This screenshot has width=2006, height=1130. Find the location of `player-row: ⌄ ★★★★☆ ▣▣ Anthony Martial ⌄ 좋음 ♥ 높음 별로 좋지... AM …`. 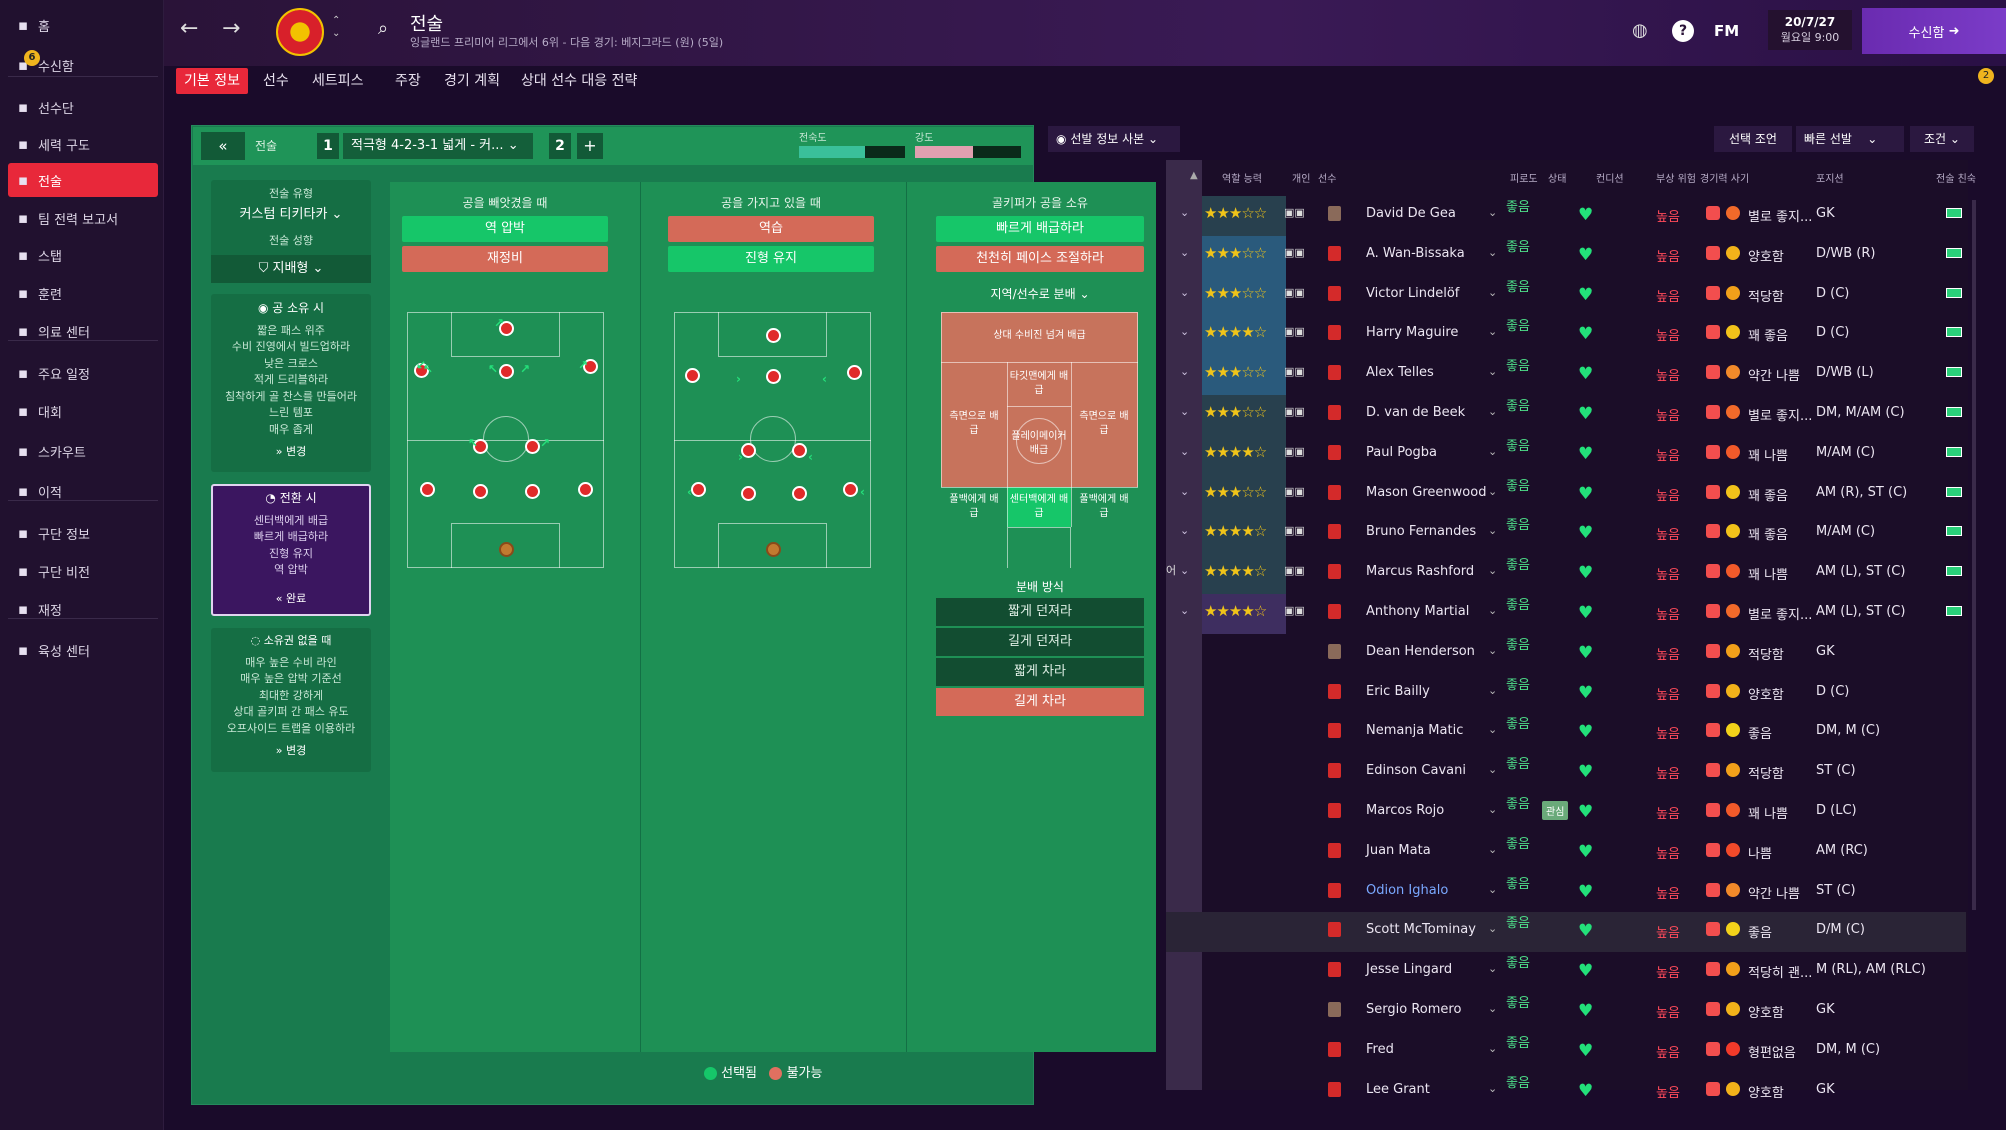

player-row: ⌄ ★★★★☆ ▣▣ Anthony Martial ⌄ 좋음 ♥ 높음 별로 좋지... AM … is located at coordinates (1566, 614).